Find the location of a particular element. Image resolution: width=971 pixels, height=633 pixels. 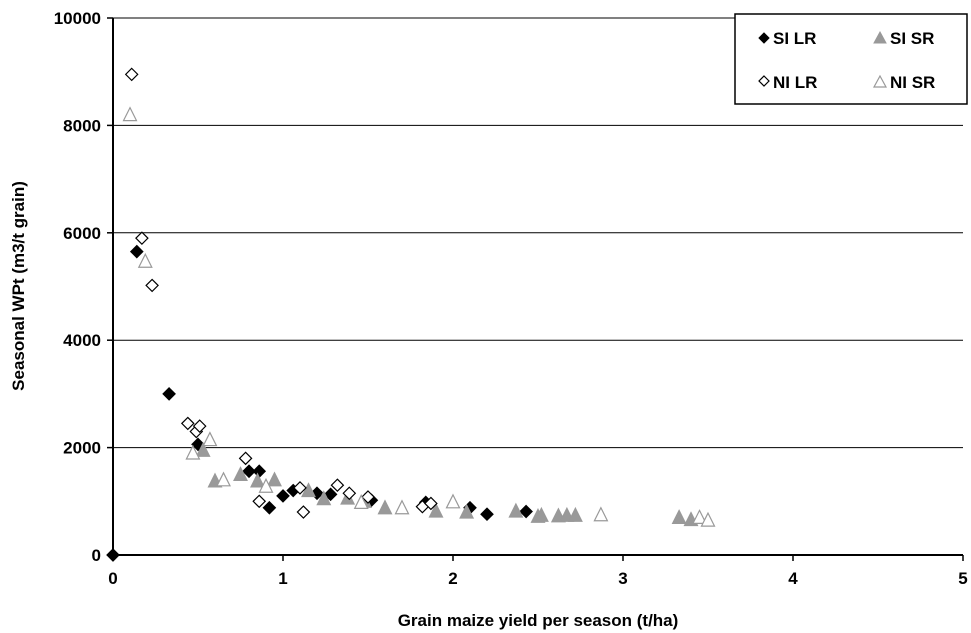

x-tick-label: 2 is located at coordinates (452, 578).